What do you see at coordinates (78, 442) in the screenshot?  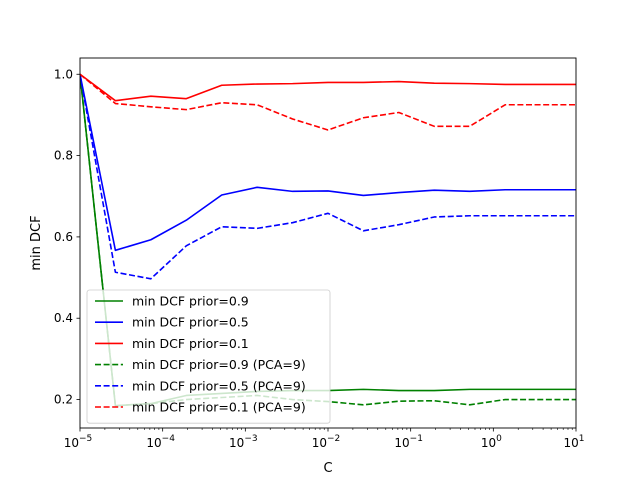 I see `x-tick-label: 10⁻⁵` at bounding box center [78, 442].